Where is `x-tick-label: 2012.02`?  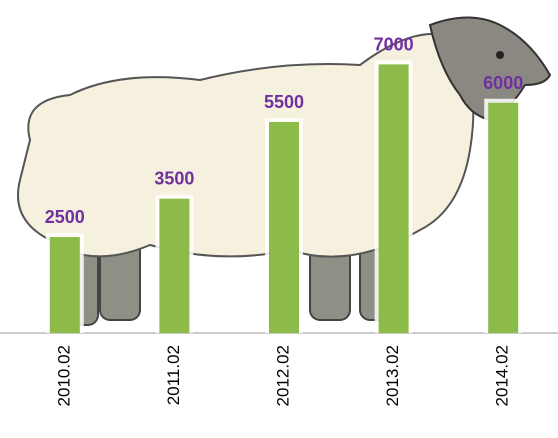
x-tick-label: 2012.02 is located at coordinates (282, 375).